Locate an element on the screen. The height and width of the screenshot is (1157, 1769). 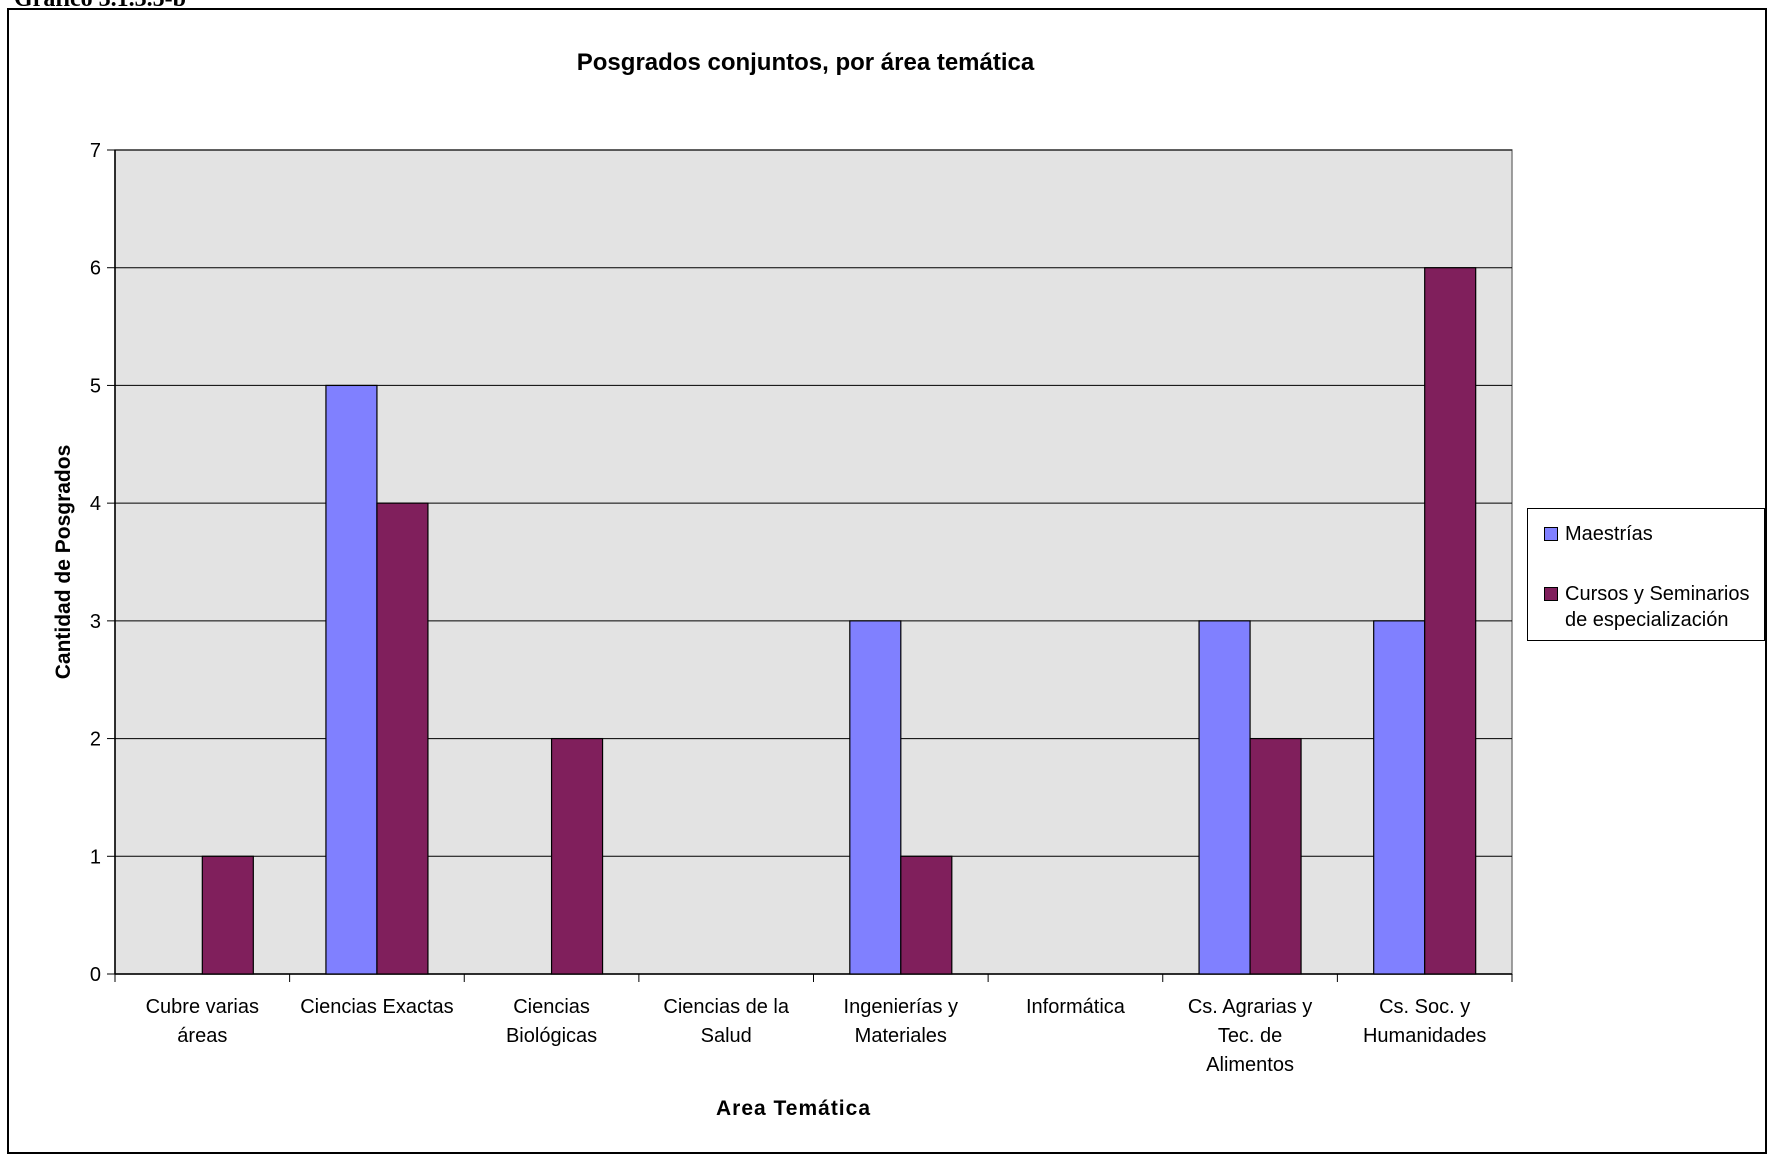
y-tick-label: 6 is located at coordinates (95, 269).